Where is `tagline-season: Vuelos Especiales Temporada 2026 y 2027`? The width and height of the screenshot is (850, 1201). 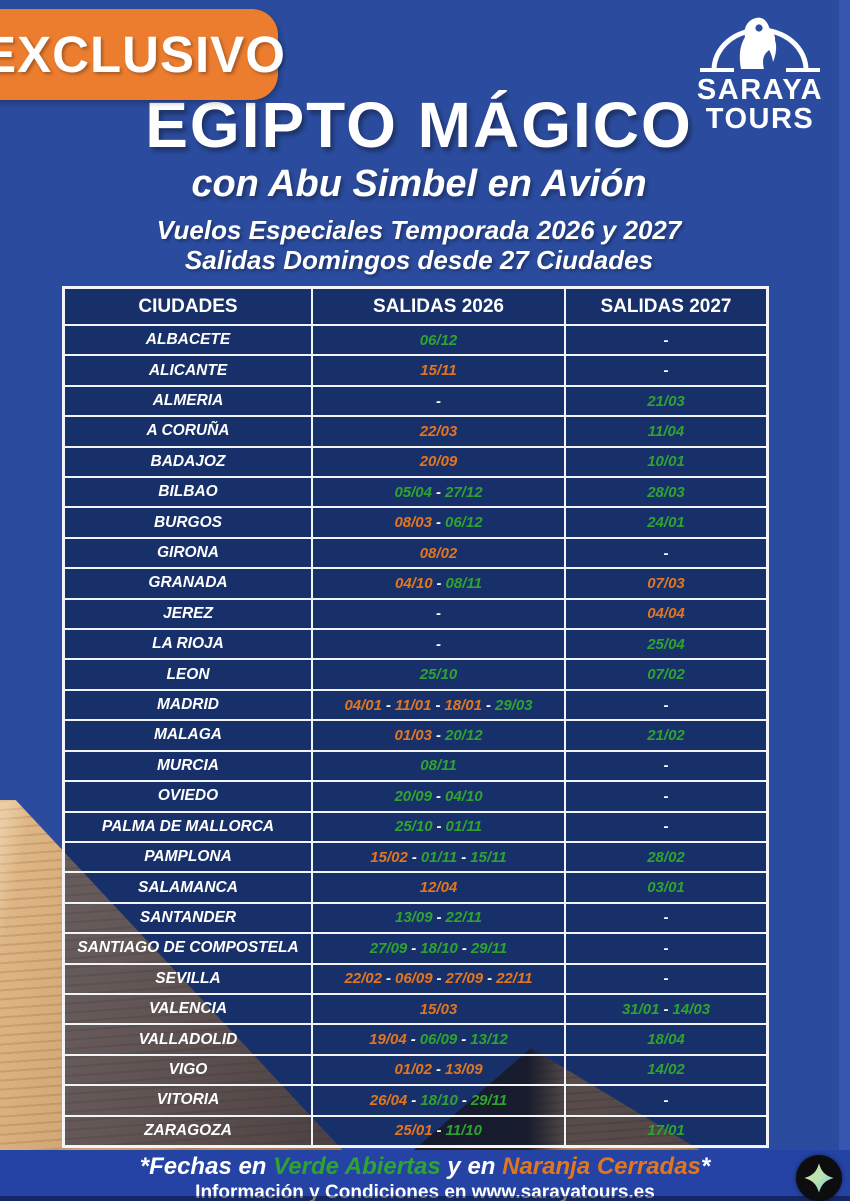 tagline-season: Vuelos Especiales Temporada 2026 y 2027 is located at coordinates (419, 230).